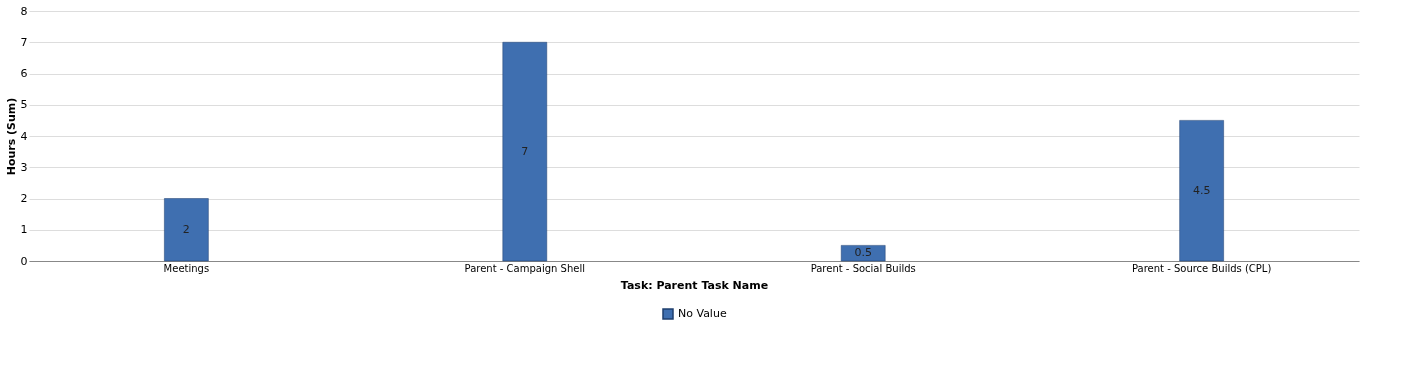 This screenshot has height=366, width=1413. I want to click on x-tick-label: Meetings, so click(186, 268).